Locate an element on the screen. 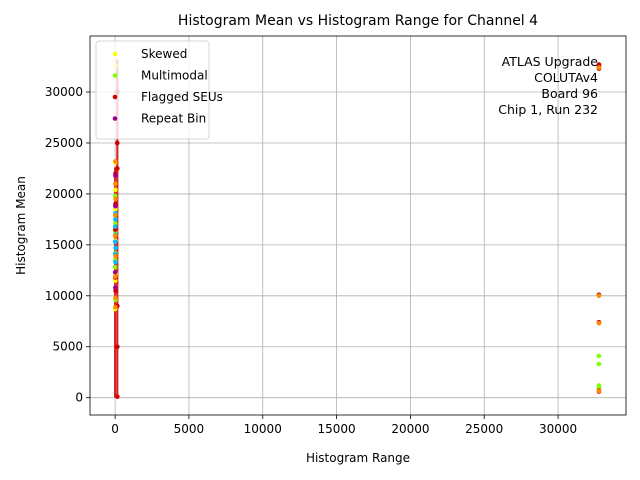  x-tick-label: 20000 is located at coordinates (410, 429).